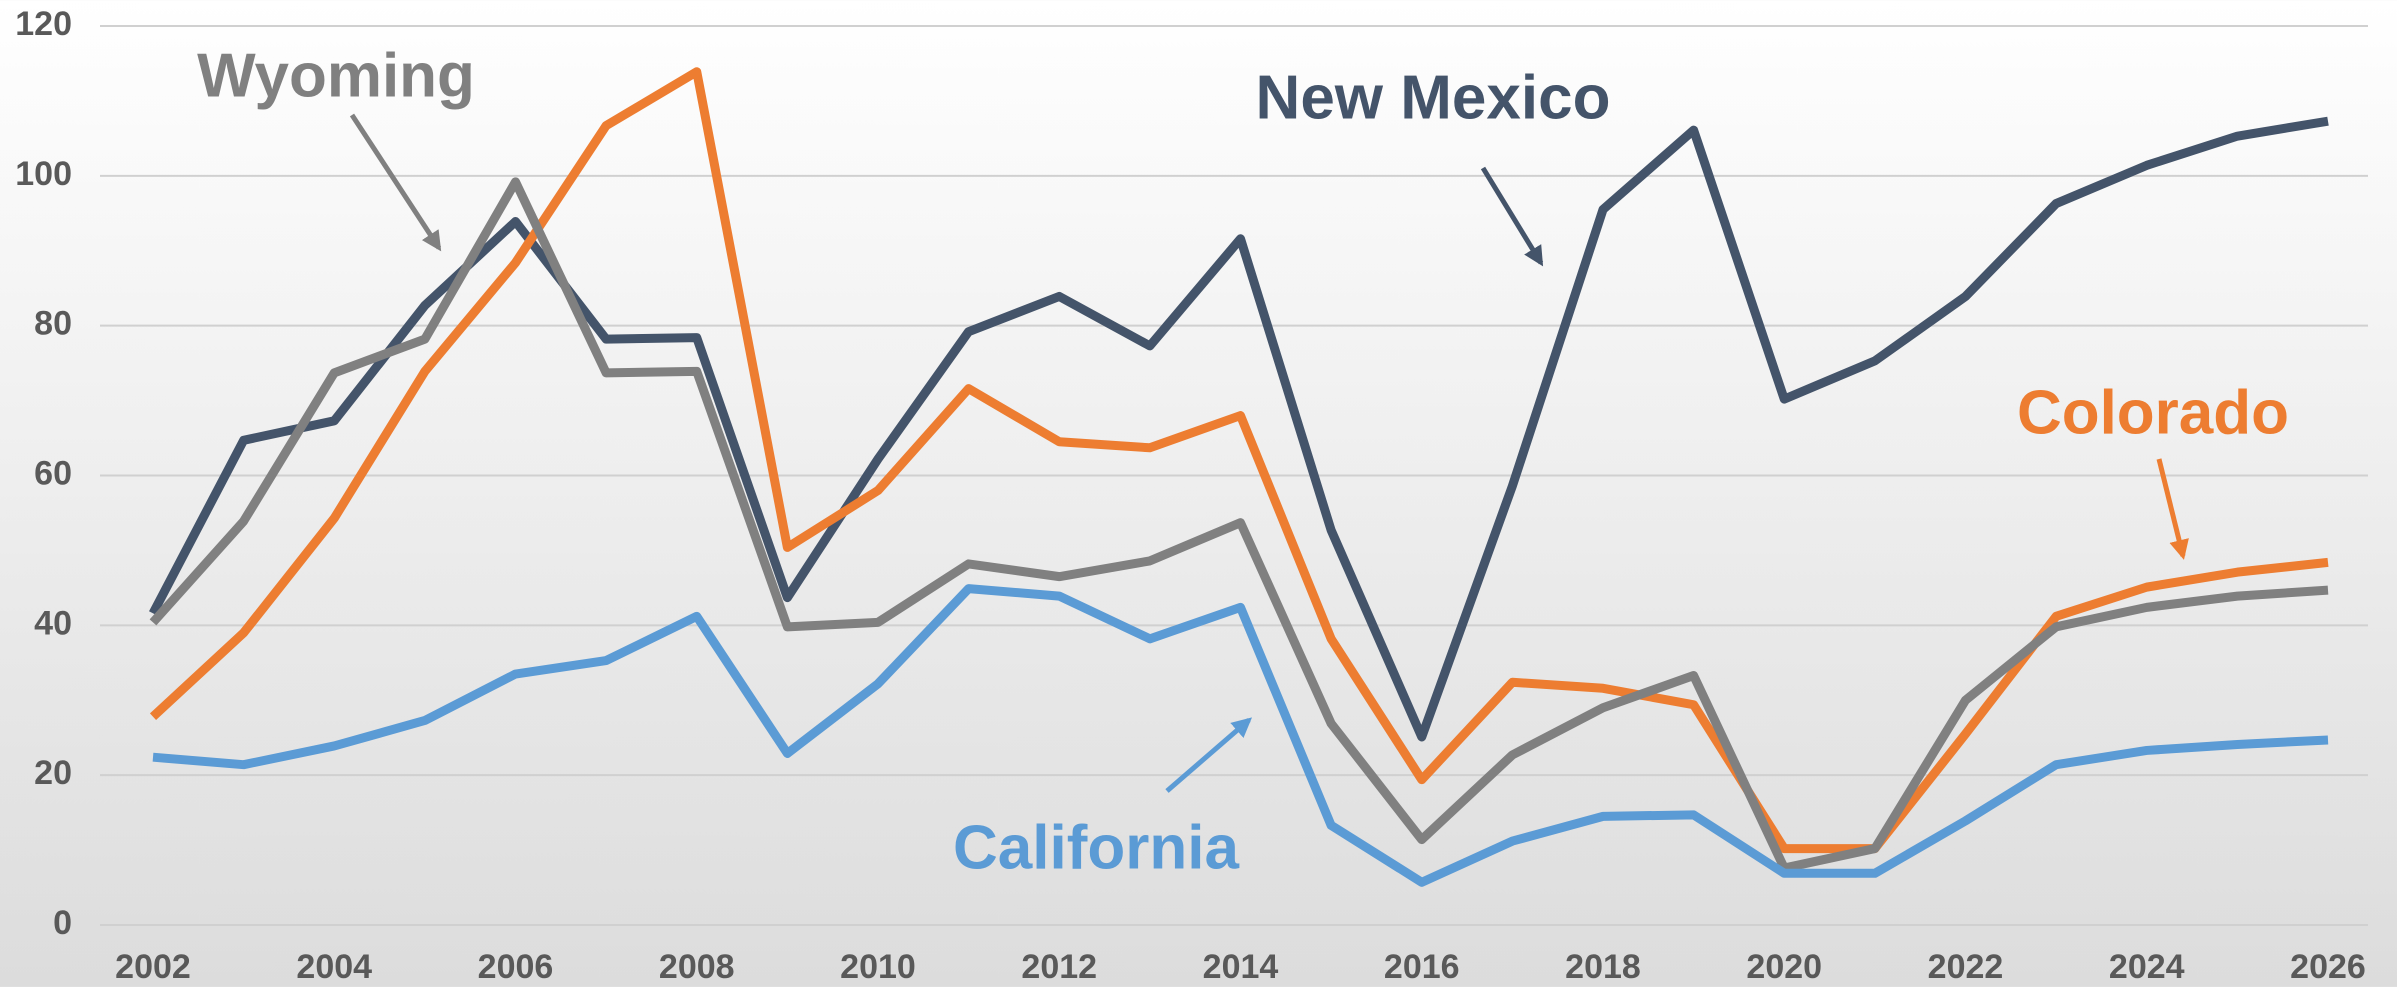 The image size is (2397, 987). What do you see at coordinates (62, 923) in the screenshot?
I see `y-tick-label: 0` at bounding box center [62, 923].